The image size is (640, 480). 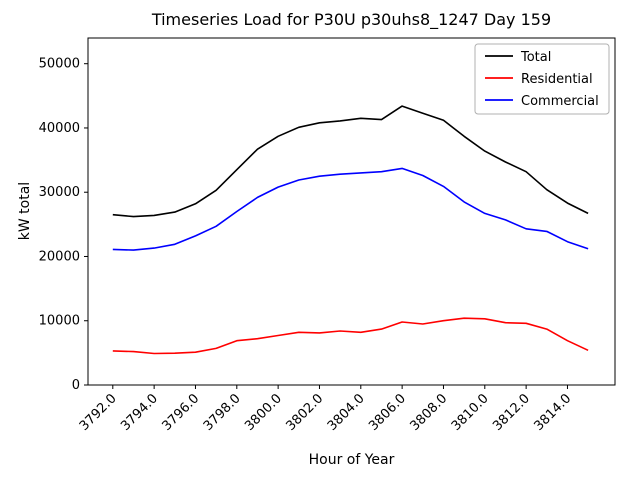 I want to click on x-tick-label: 3814.0, so click(x=553, y=412).